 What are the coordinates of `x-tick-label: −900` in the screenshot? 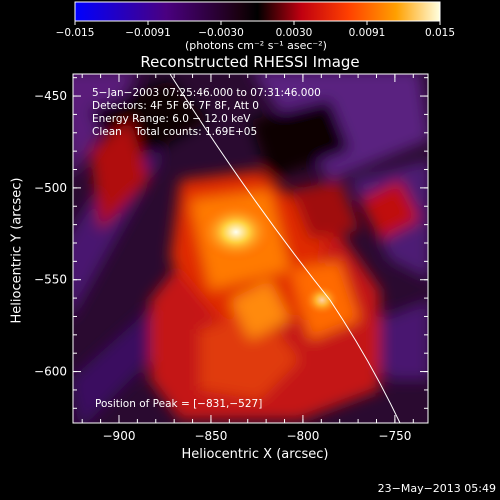 It's located at (119, 436).